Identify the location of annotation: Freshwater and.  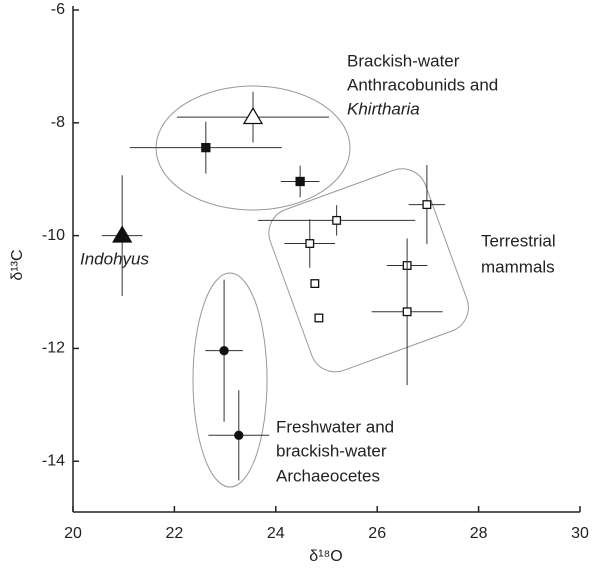
(335, 426).